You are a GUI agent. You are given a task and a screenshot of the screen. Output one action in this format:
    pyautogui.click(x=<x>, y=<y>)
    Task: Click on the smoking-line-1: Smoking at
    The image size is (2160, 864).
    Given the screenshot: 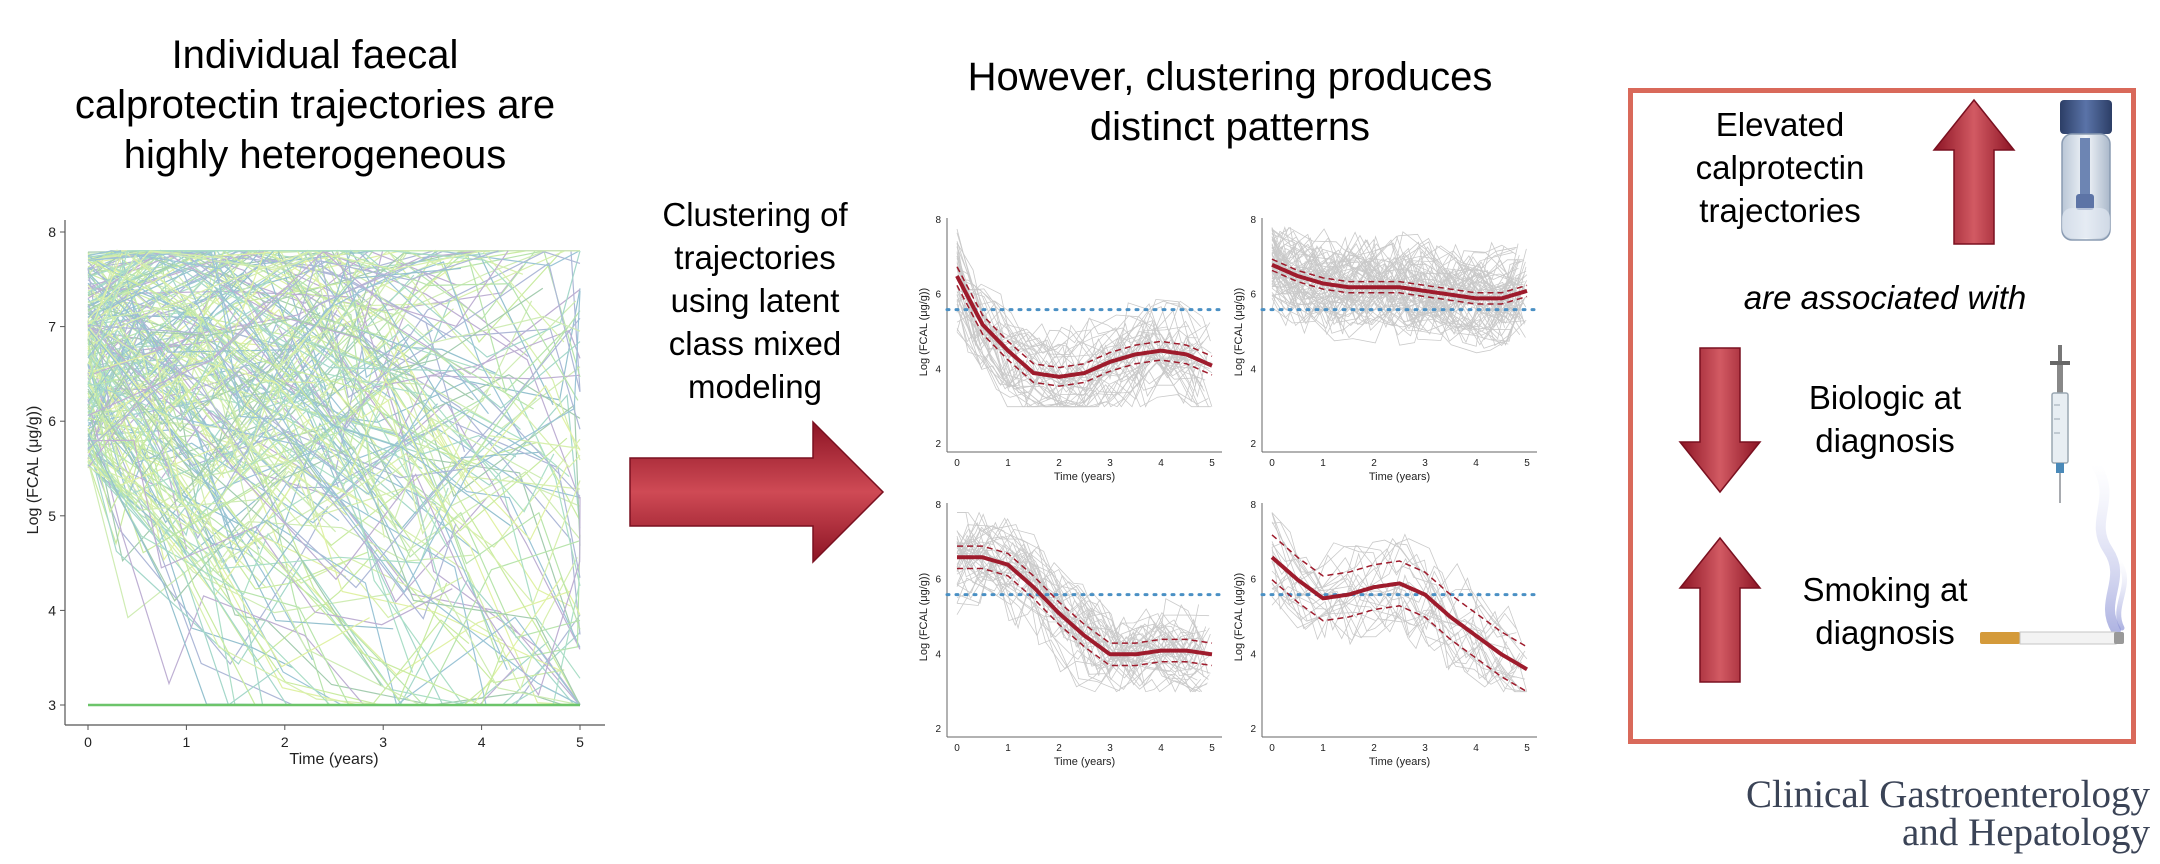 What is the action you would take?
    pyautogui.click(x=1885, y=589)
    